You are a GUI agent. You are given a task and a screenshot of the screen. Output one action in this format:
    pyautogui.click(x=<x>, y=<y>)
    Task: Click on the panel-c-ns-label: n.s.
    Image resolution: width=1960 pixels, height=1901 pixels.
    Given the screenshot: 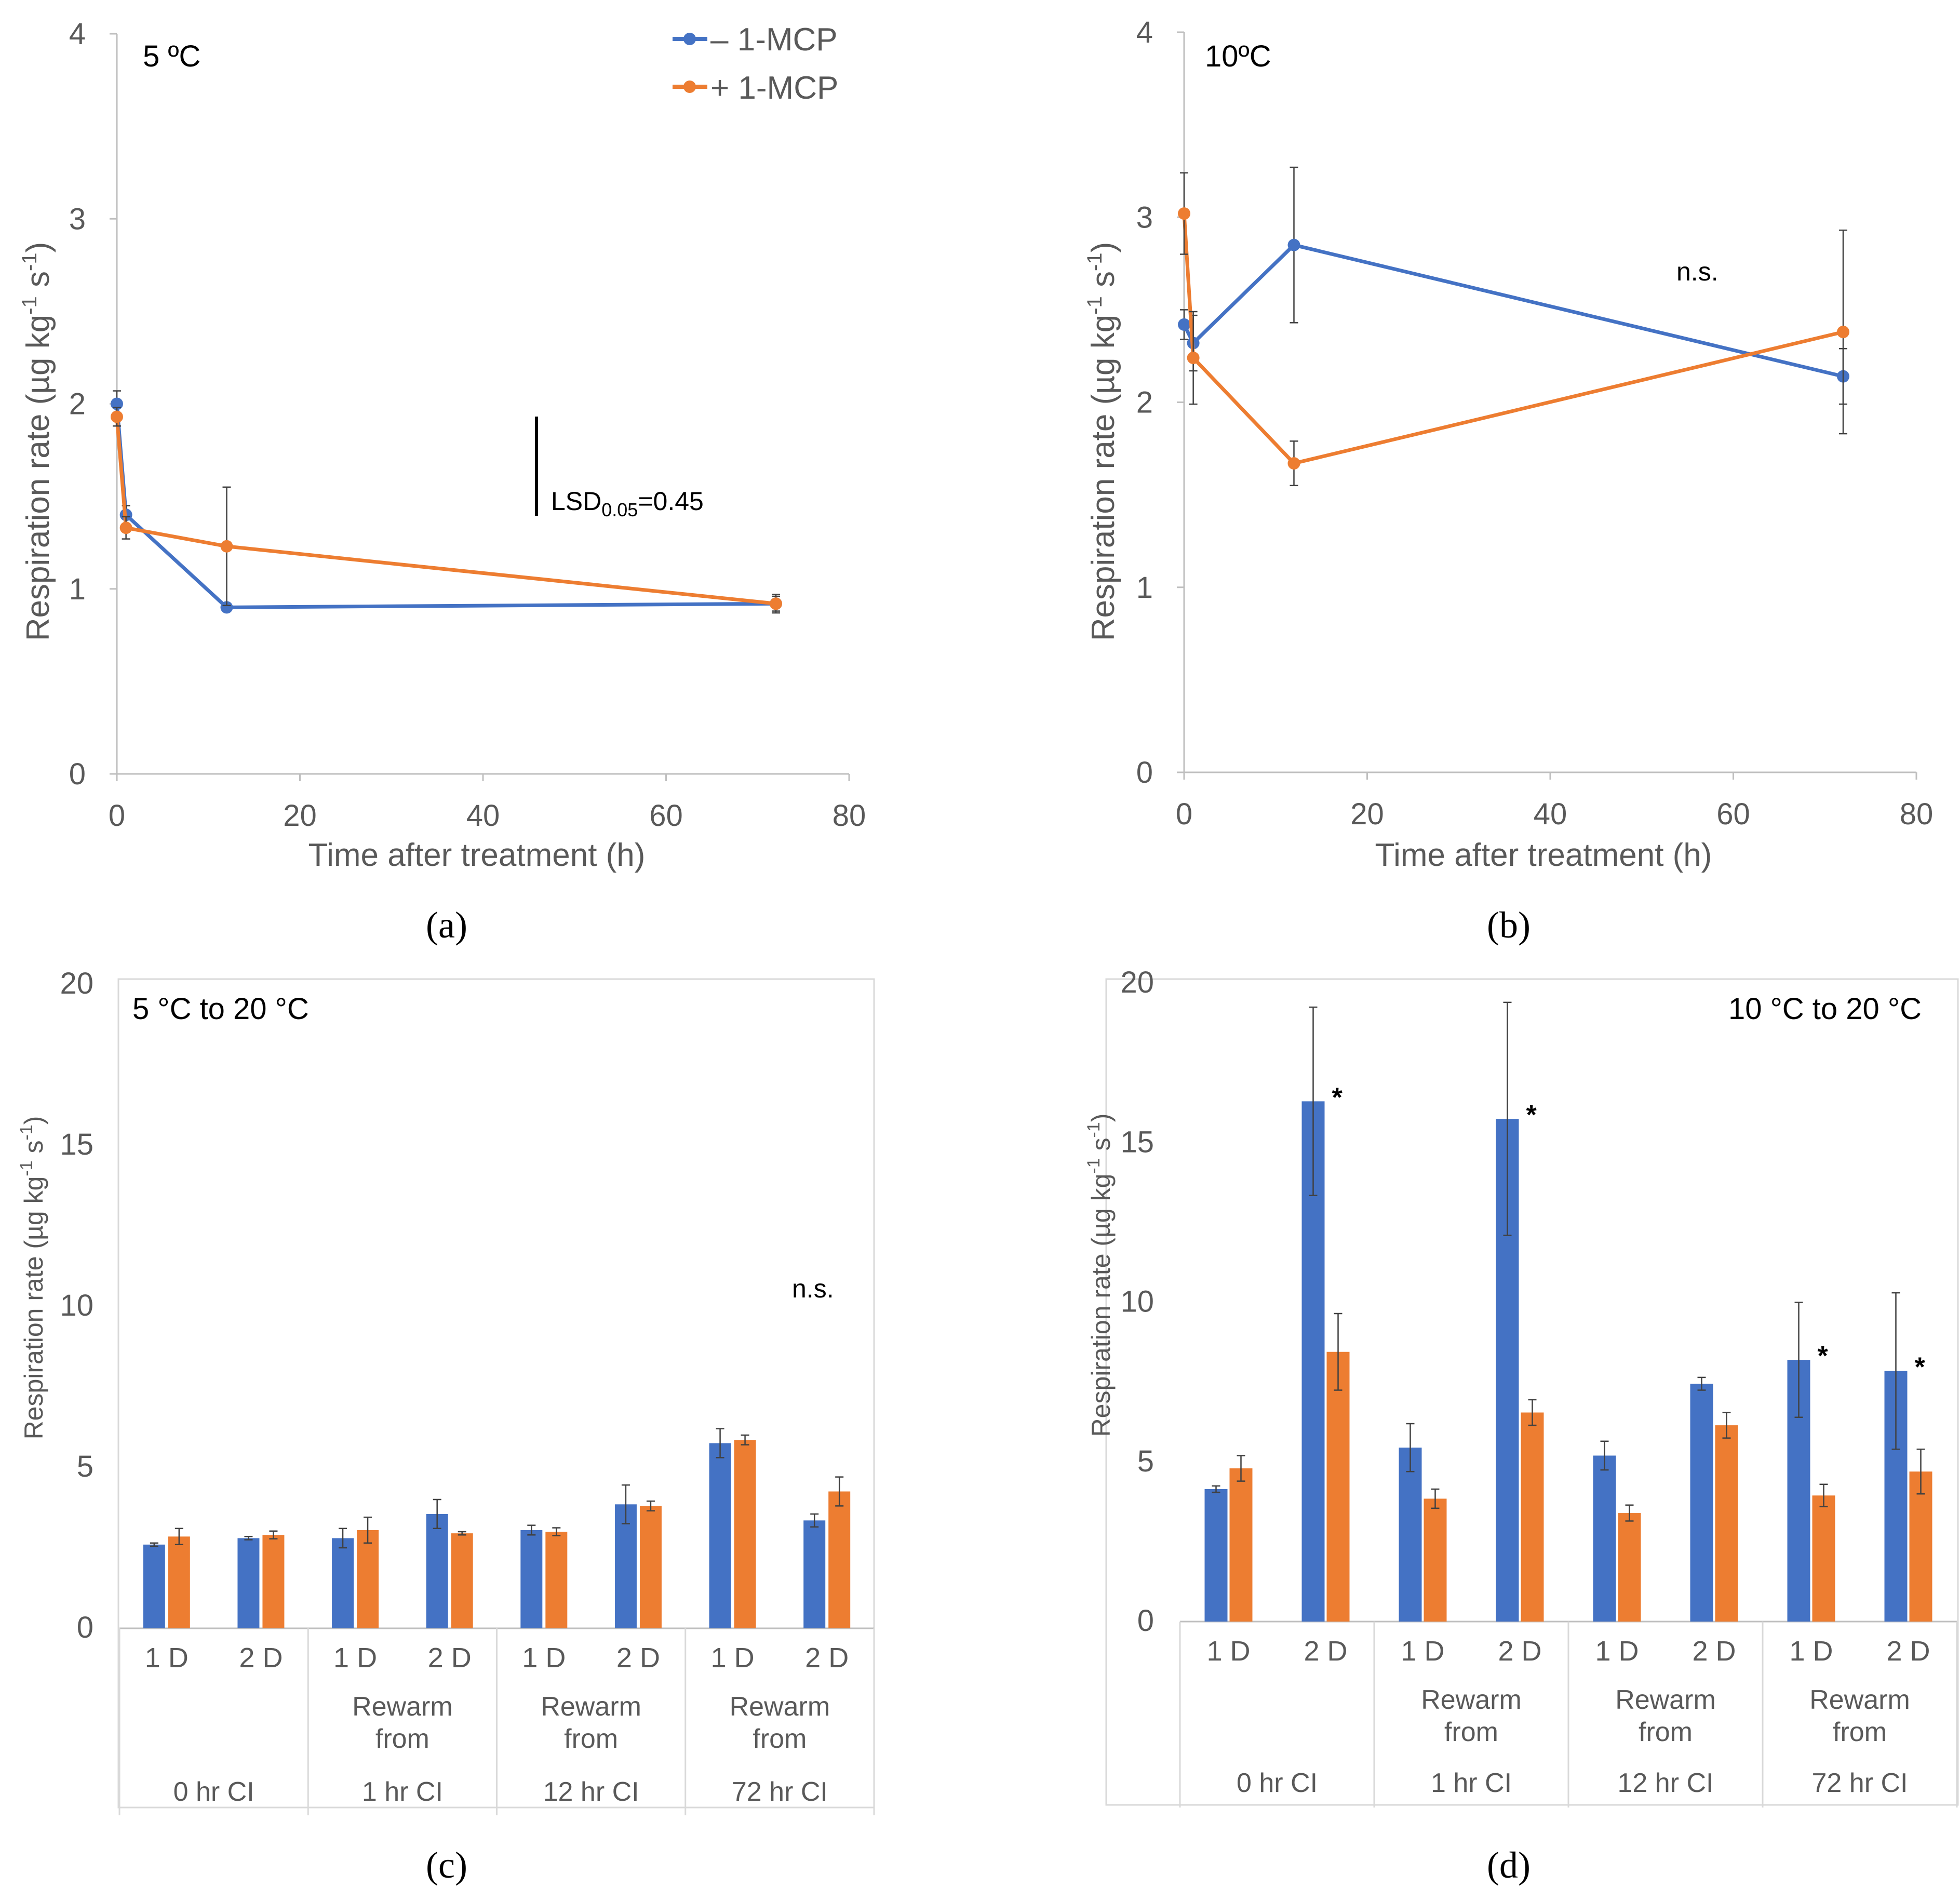 What is the action you would take?
    pyautogui.click(x=813, y=1289)
    